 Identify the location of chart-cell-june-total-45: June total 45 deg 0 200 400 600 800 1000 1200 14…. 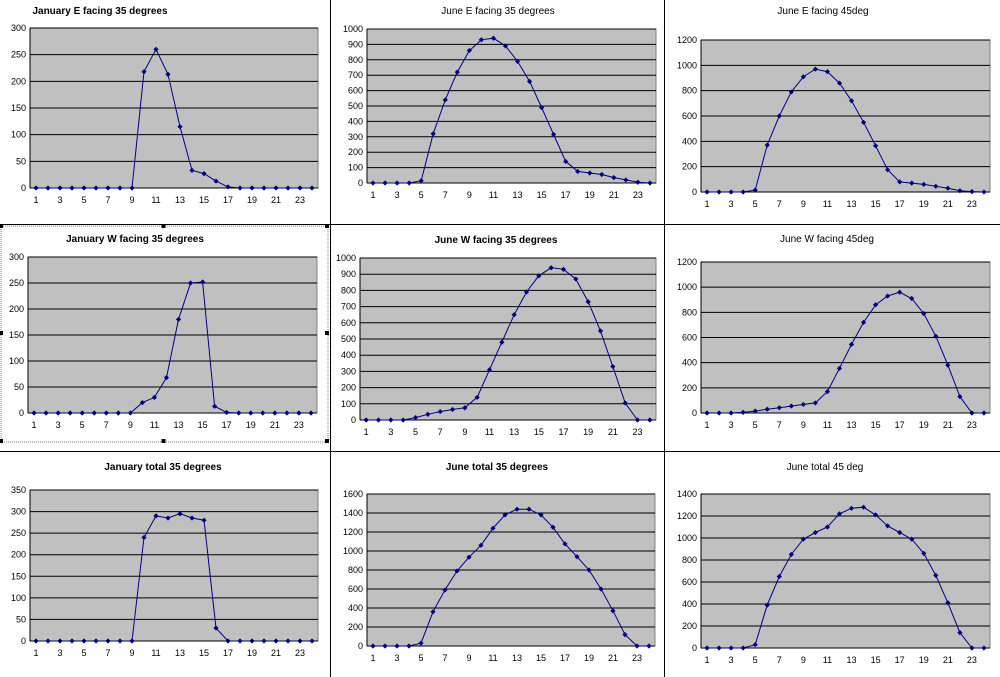
(832, 564).